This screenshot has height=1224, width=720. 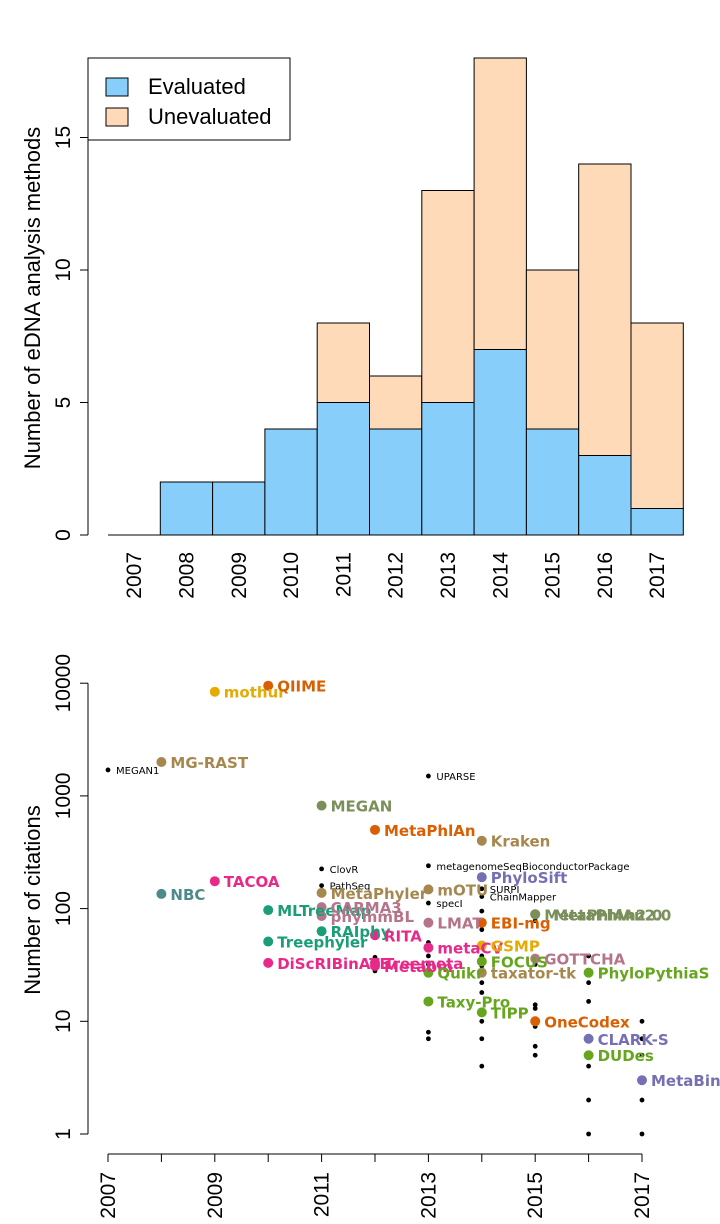 What do you see at coordinates (500, 203) in the screenshot?
I see `bar-unevaluated-2014` at bounding box center [500, 203].